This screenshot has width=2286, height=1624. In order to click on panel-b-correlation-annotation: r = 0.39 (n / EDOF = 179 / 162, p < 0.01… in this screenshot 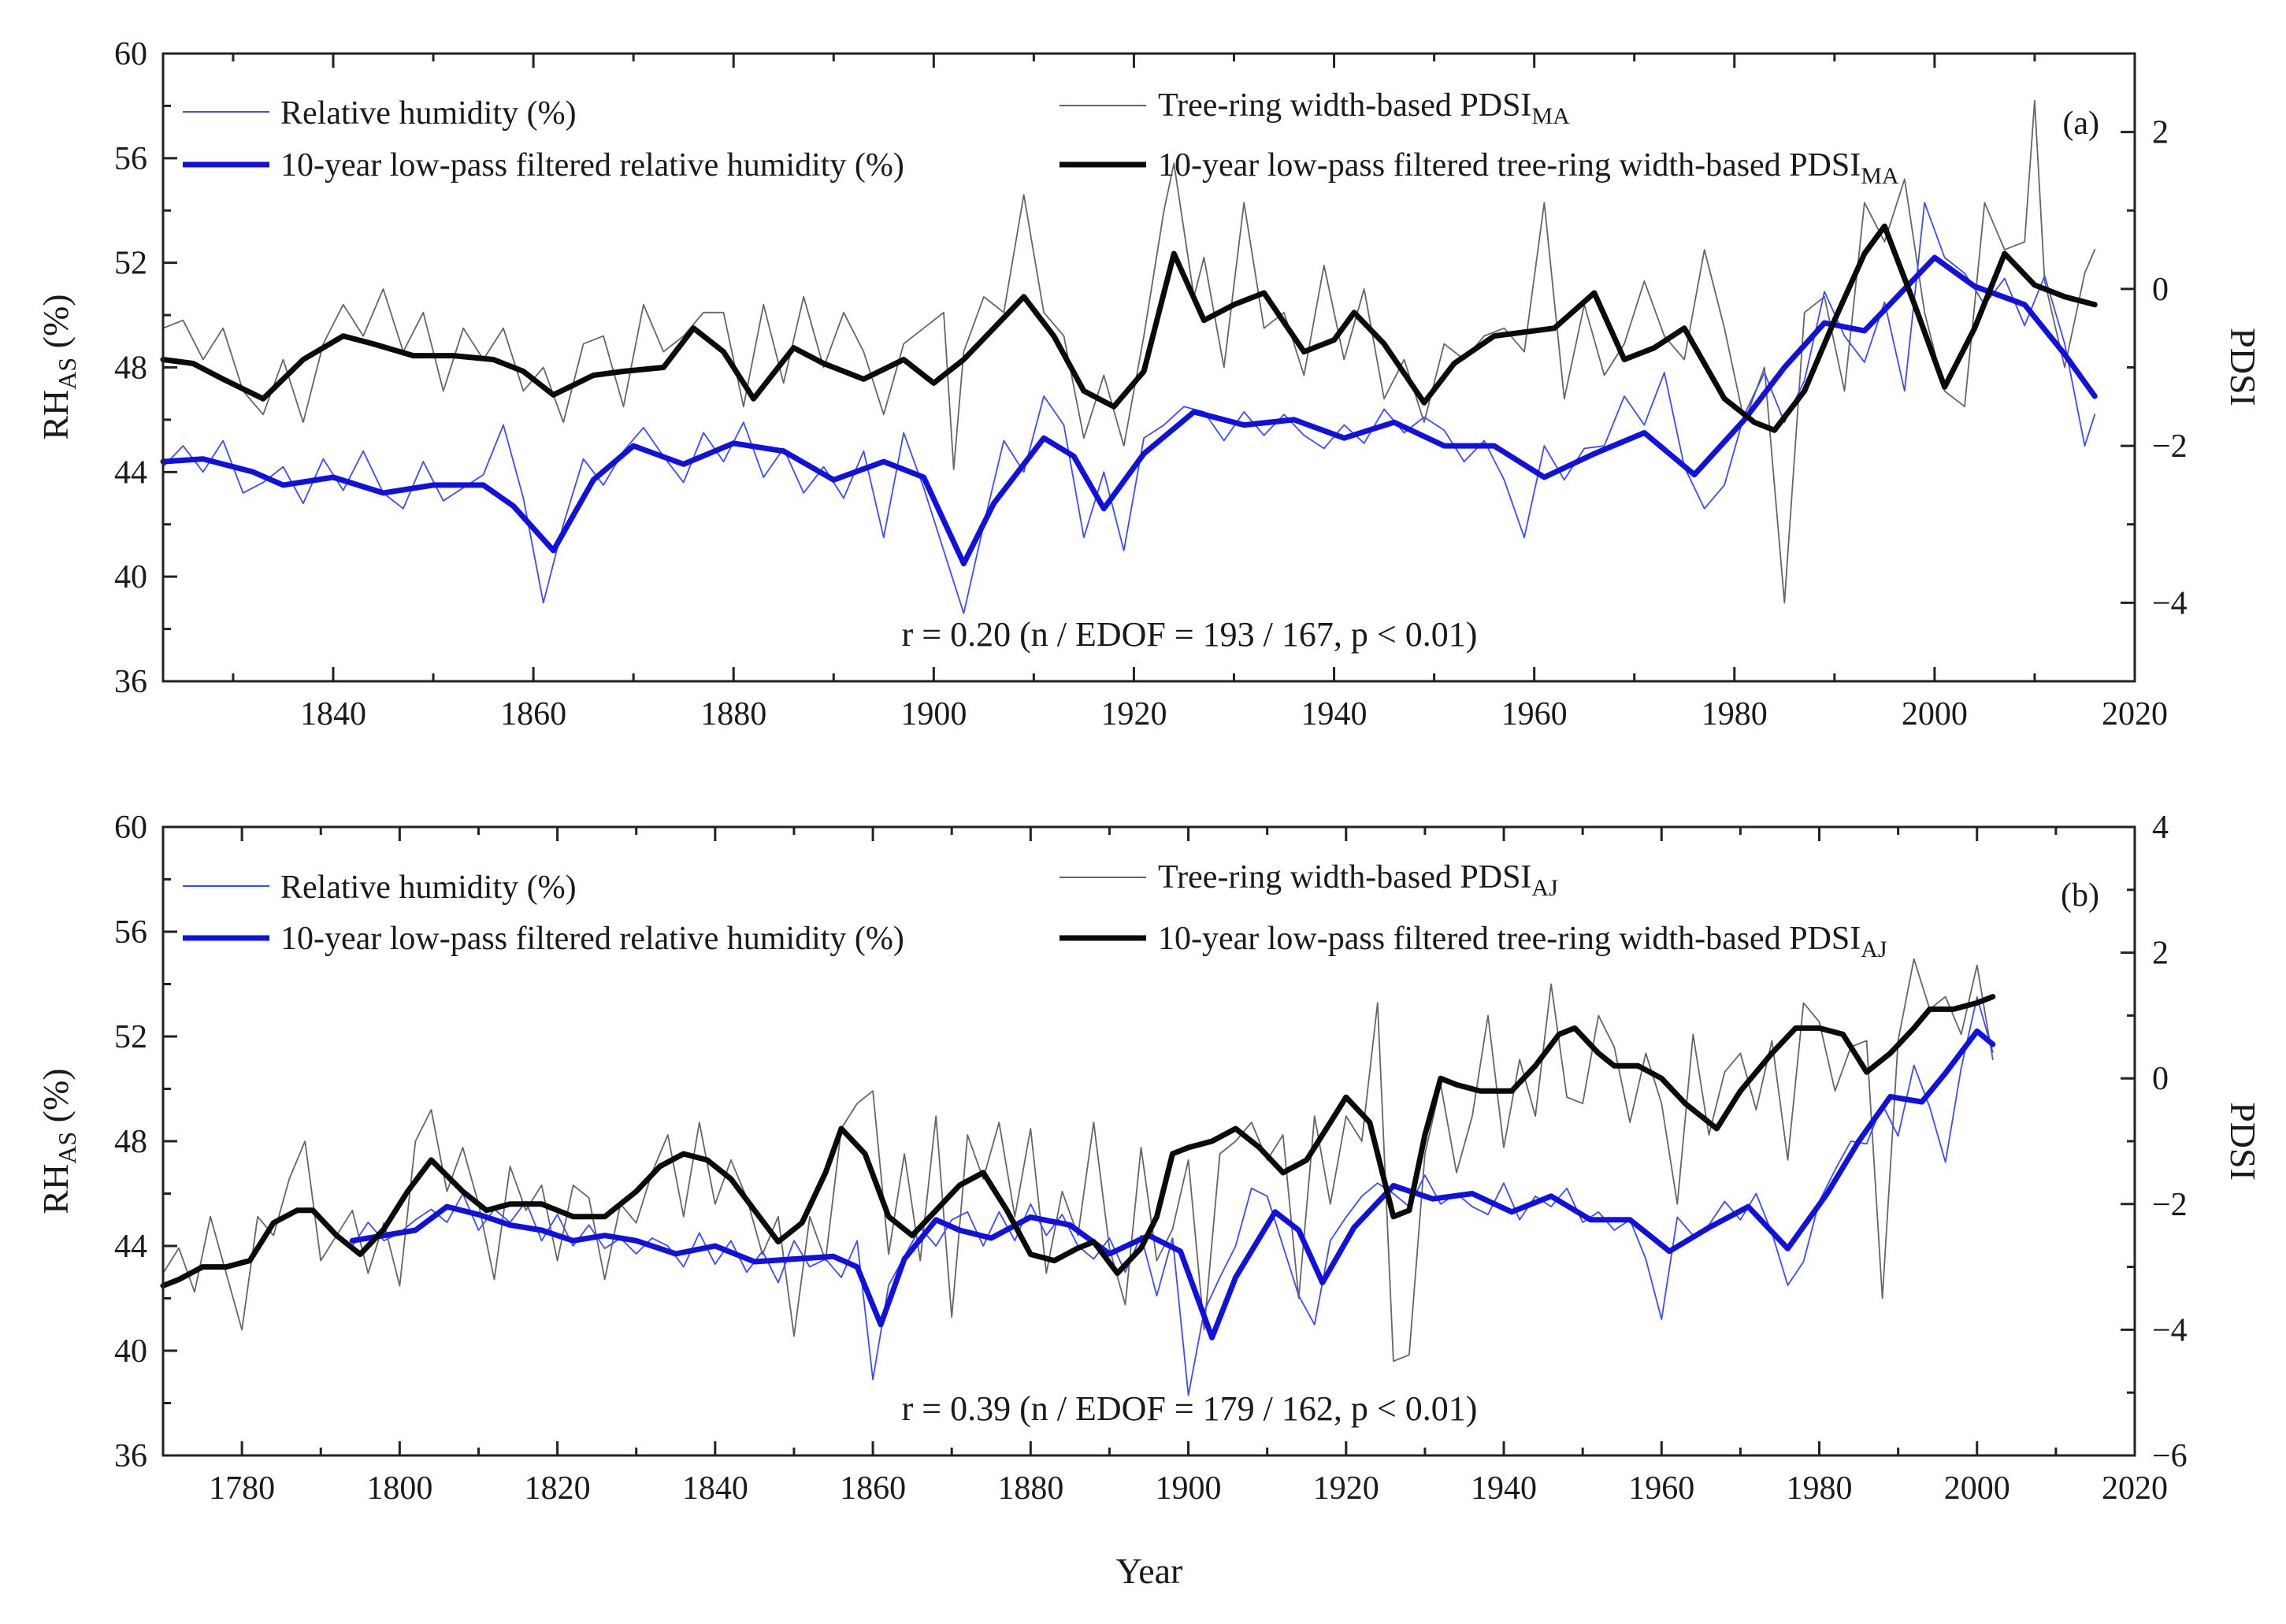, I will do `click(1190, 1408)`.